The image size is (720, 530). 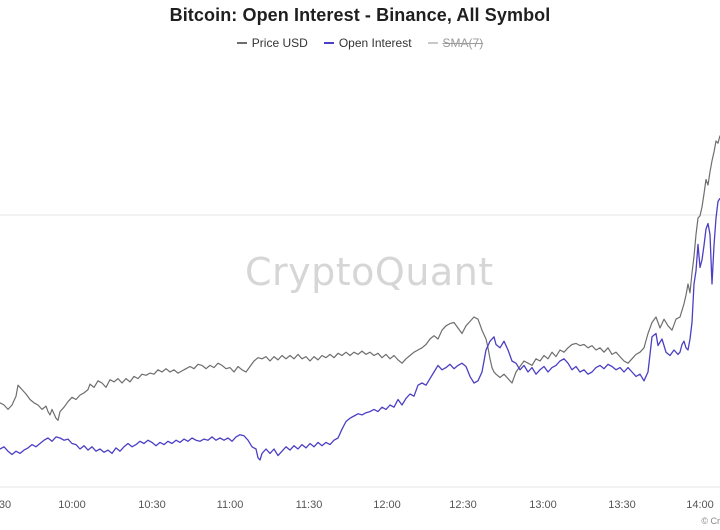 What do you see at coordinates (463, 505) in the screenshot?
I see `x-tick-label: 12:30` at bounding box center [463, 505].